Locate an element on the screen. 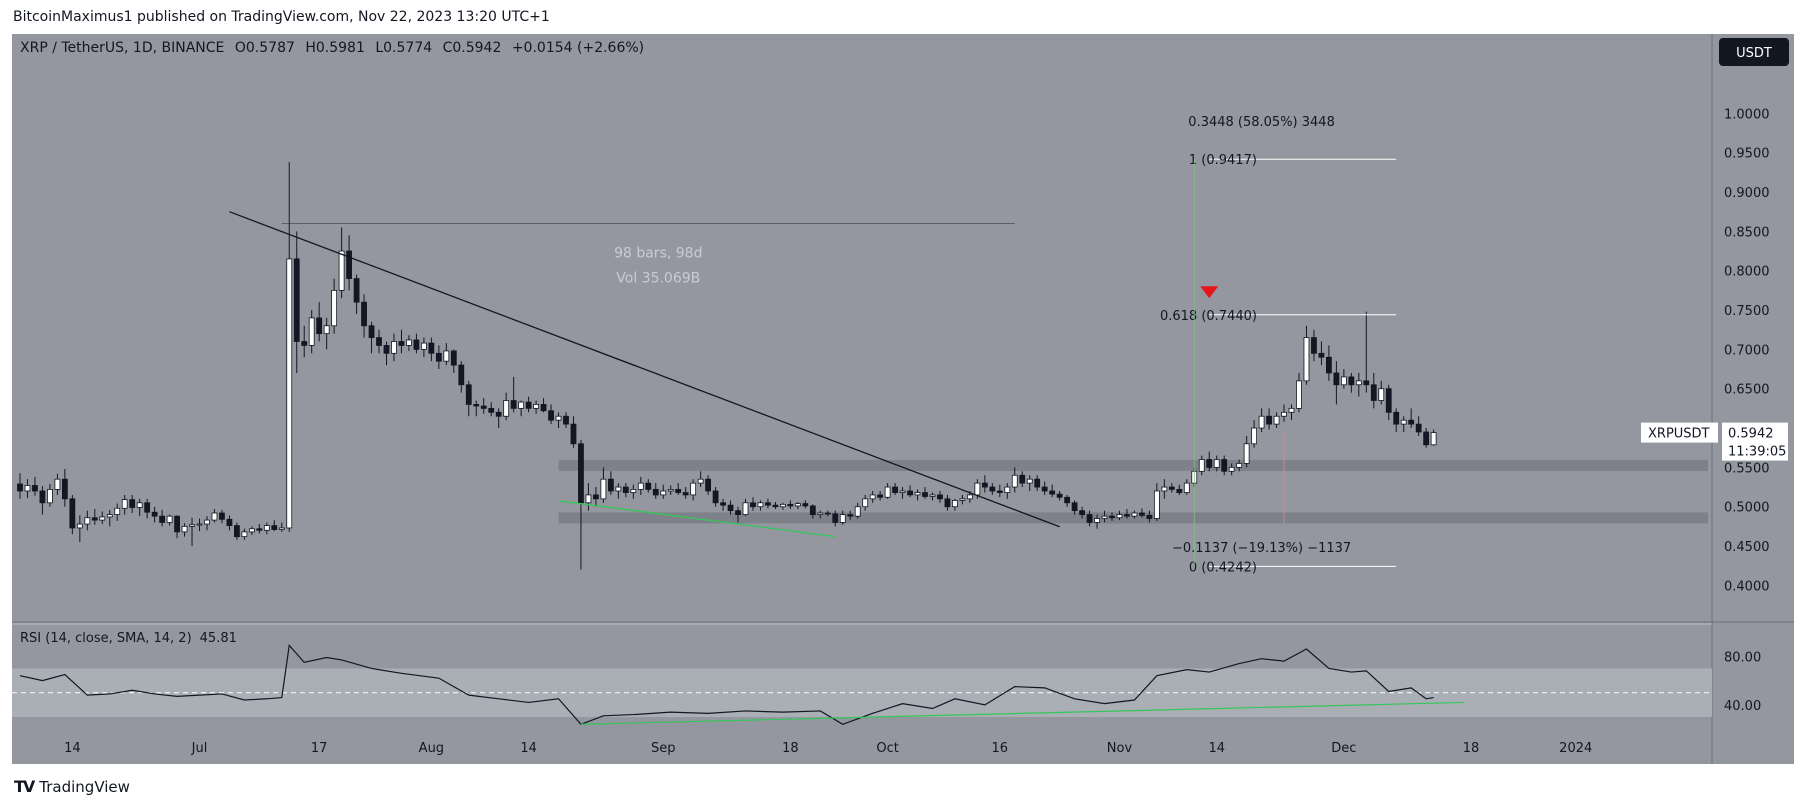 This screenshot has height=809, width=1807. time-tick-label: 17 is located at coordinates (319, 748).